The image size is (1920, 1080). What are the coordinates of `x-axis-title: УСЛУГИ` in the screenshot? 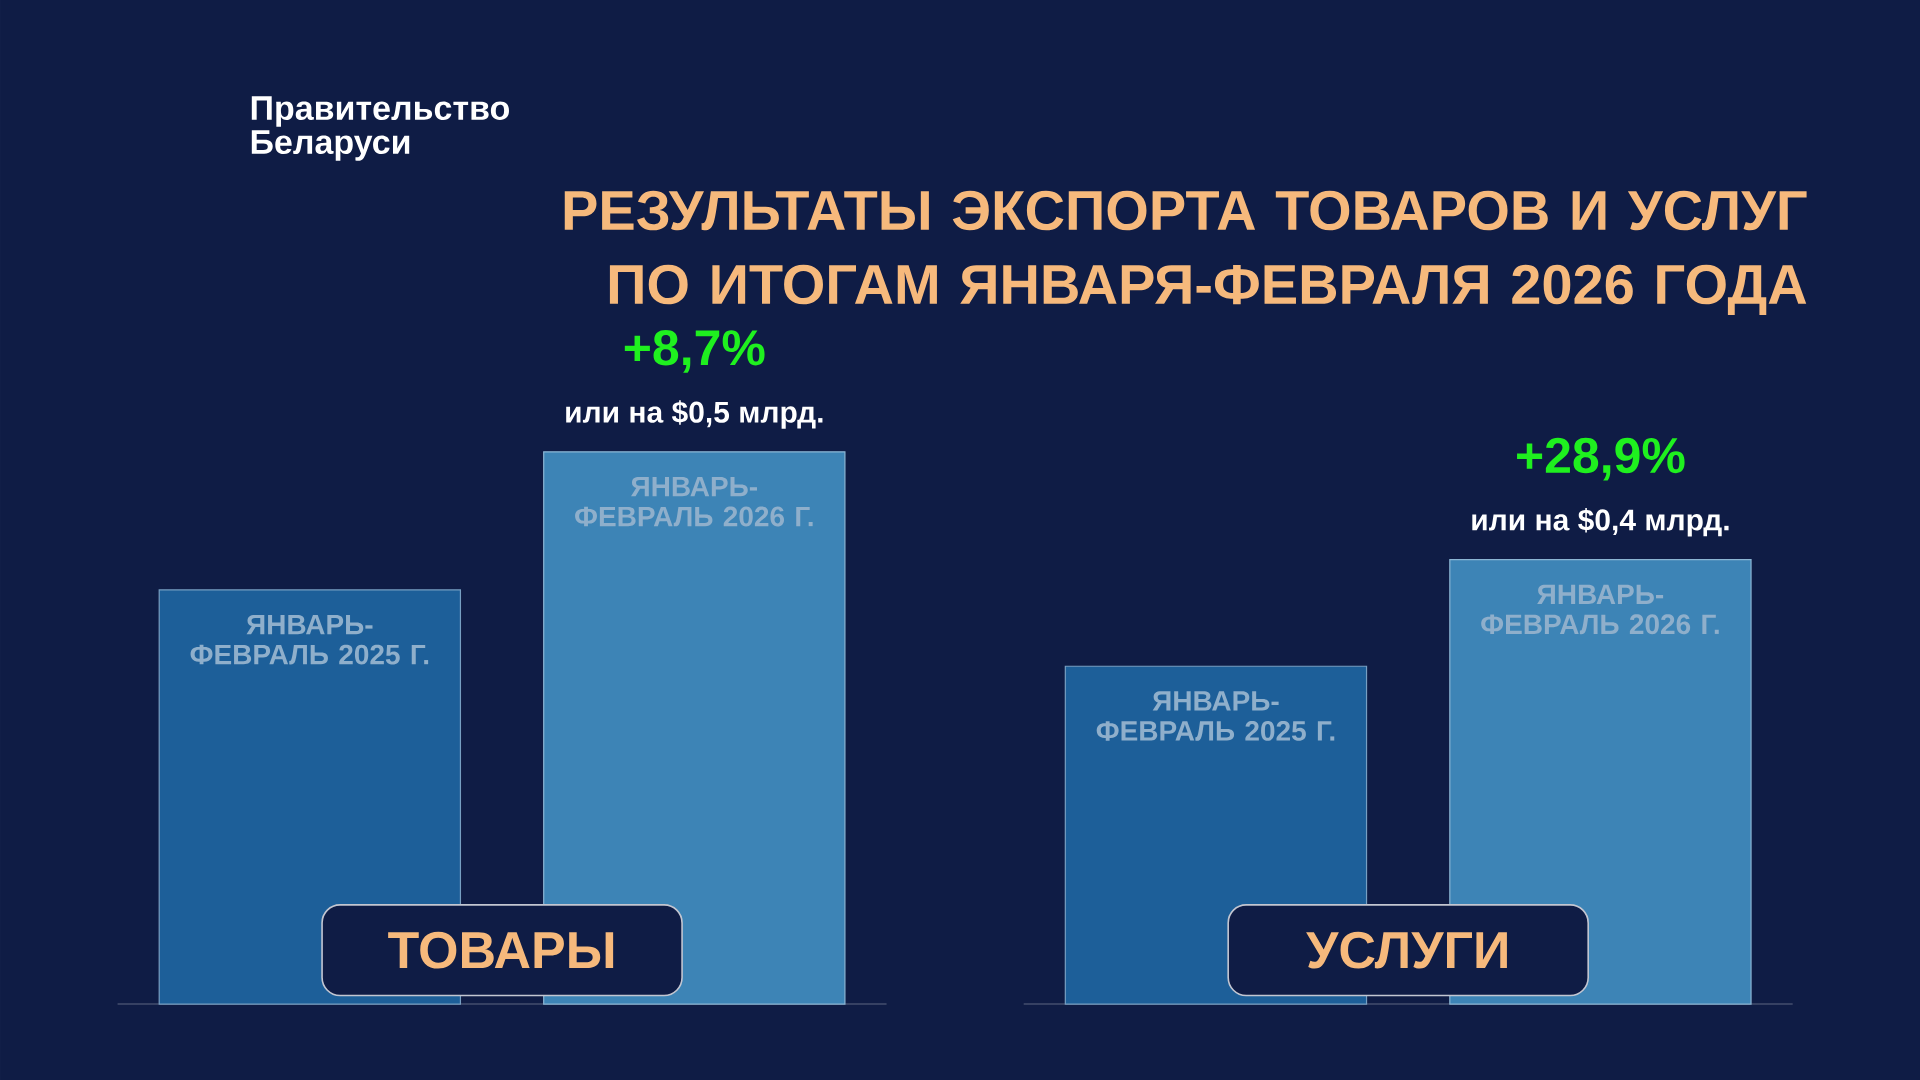 It's located at (1406, 950).